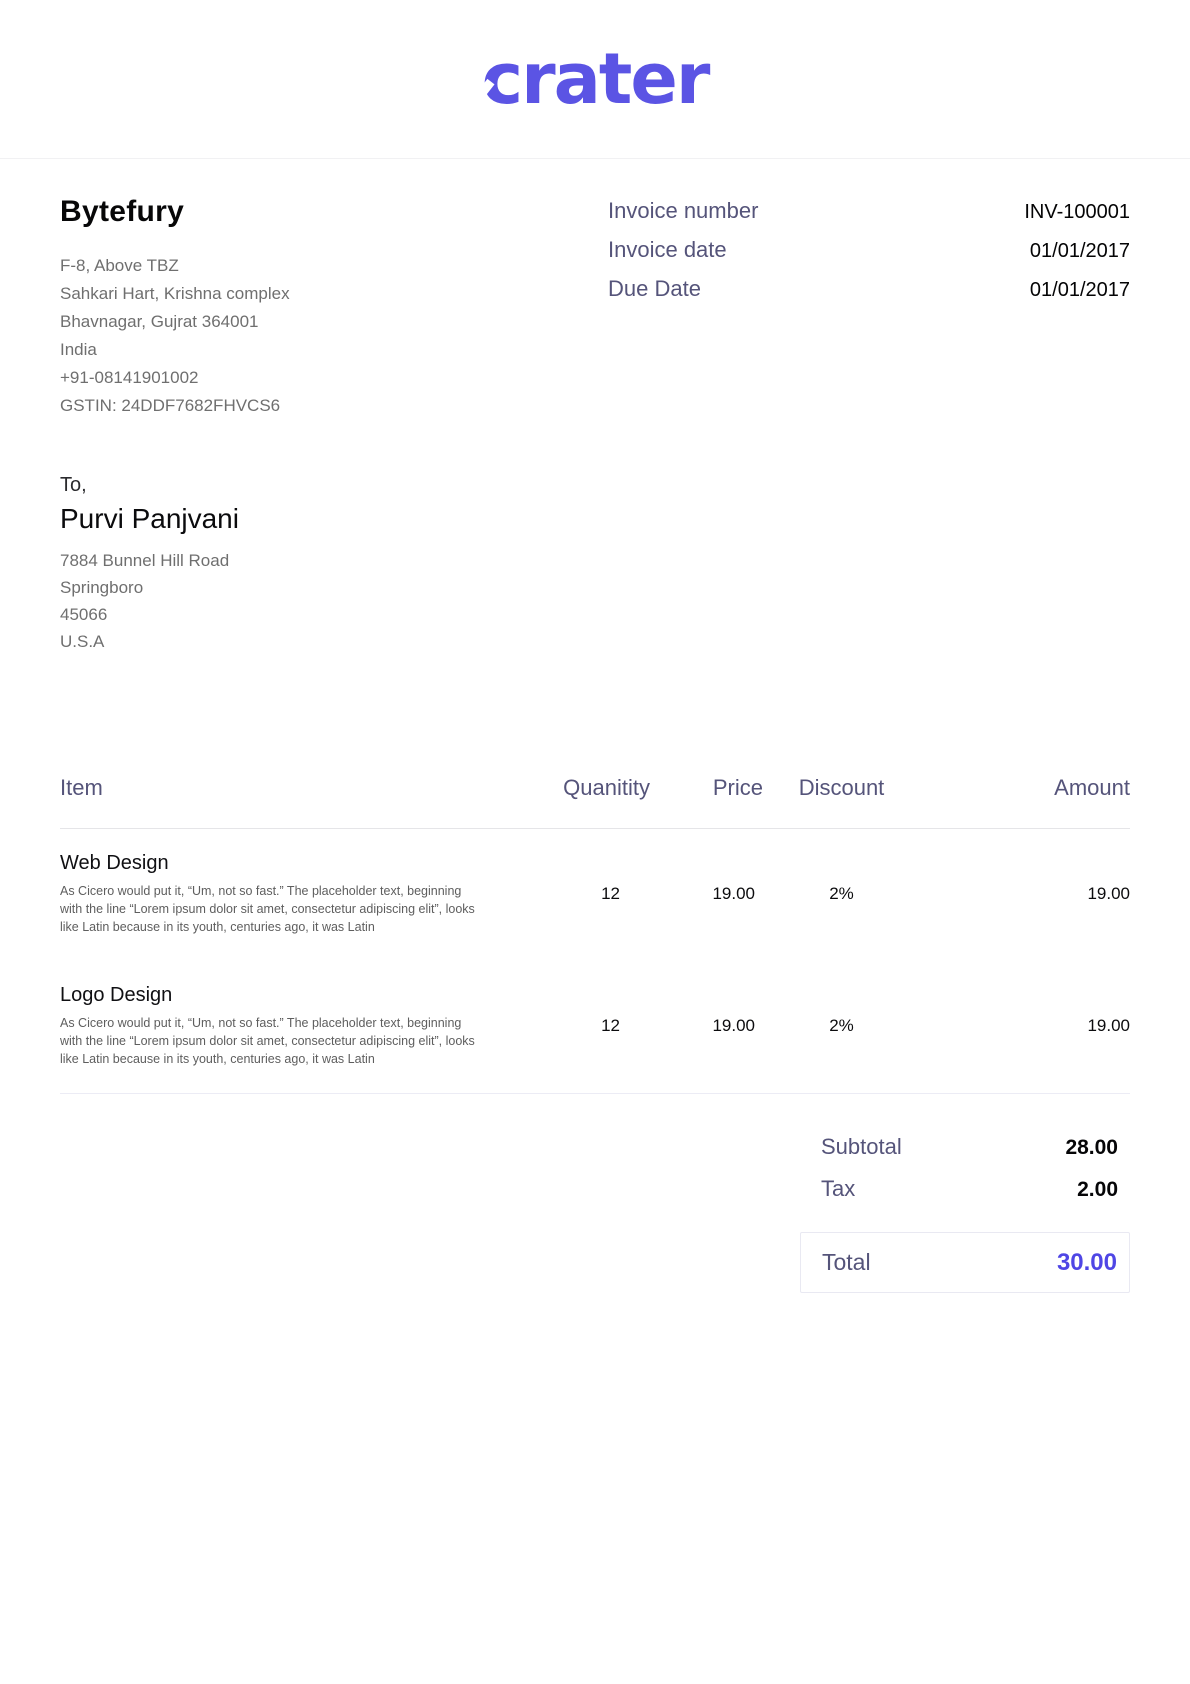 This screenshot has height=1684, width=1190. I want to click on invoice-date-label: Invoice date, so click(667, 249).